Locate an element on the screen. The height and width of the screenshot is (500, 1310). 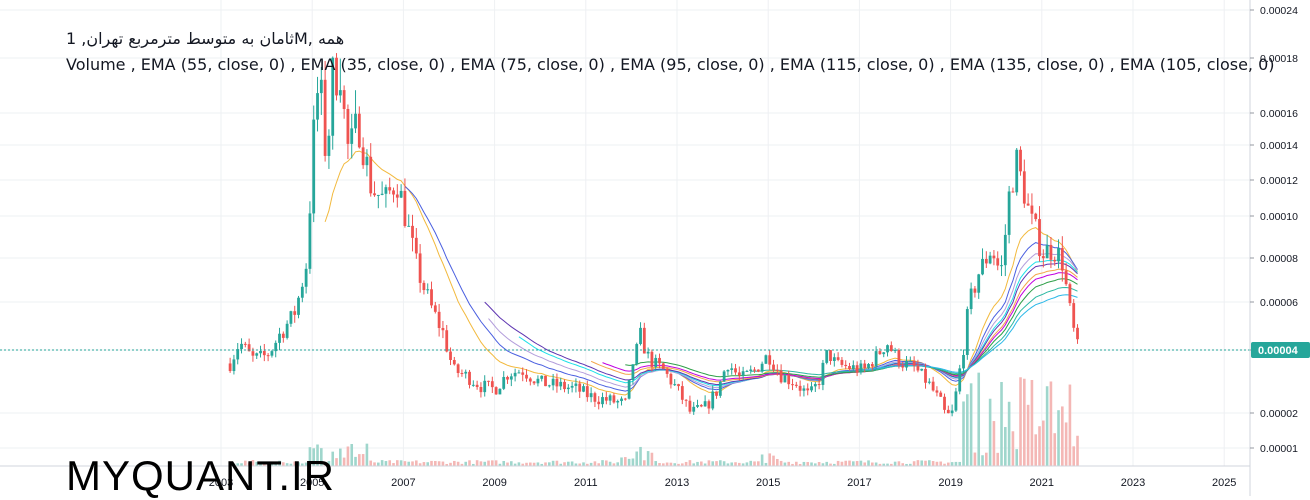
time-tick-label: 2019 is located at coordinates (950, 483).